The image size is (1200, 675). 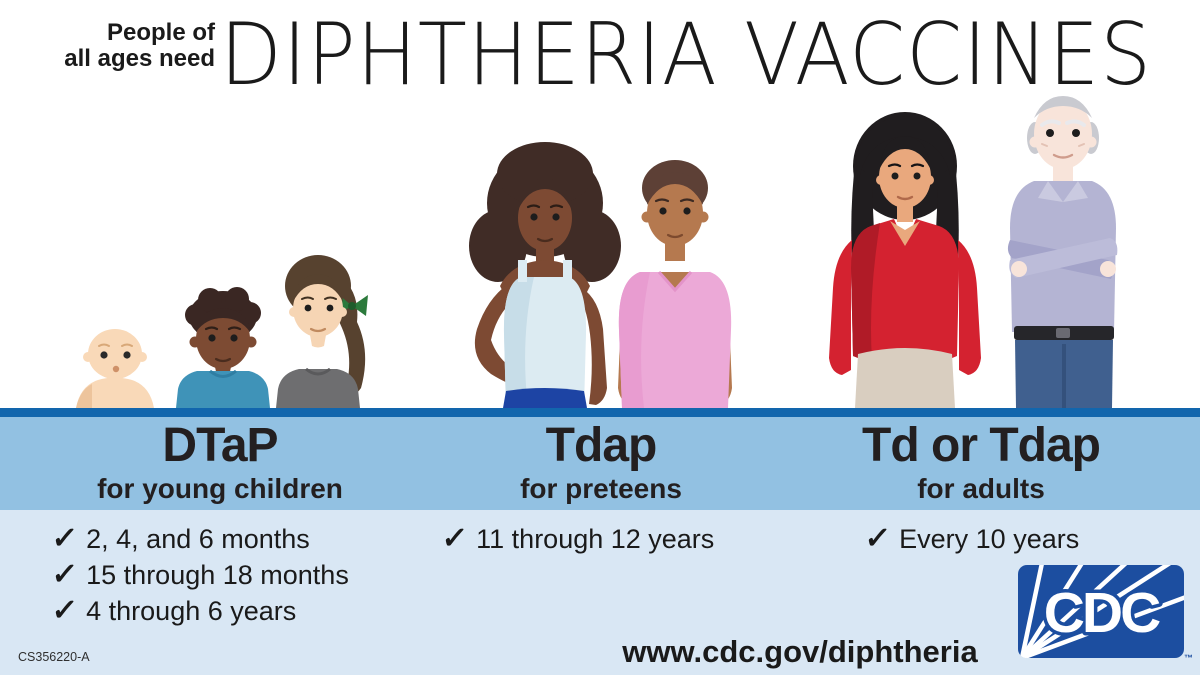 I want to click on cdc-url: www.cdc.gov/diphtheria, so click(x=800, y=651).